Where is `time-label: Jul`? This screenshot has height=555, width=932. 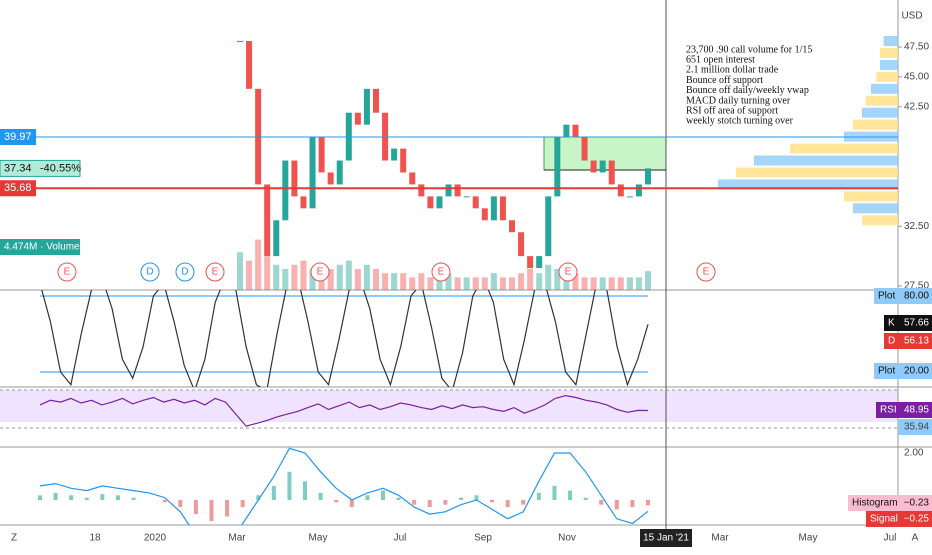
time-label: Jul is located at coordinates (400, 538).